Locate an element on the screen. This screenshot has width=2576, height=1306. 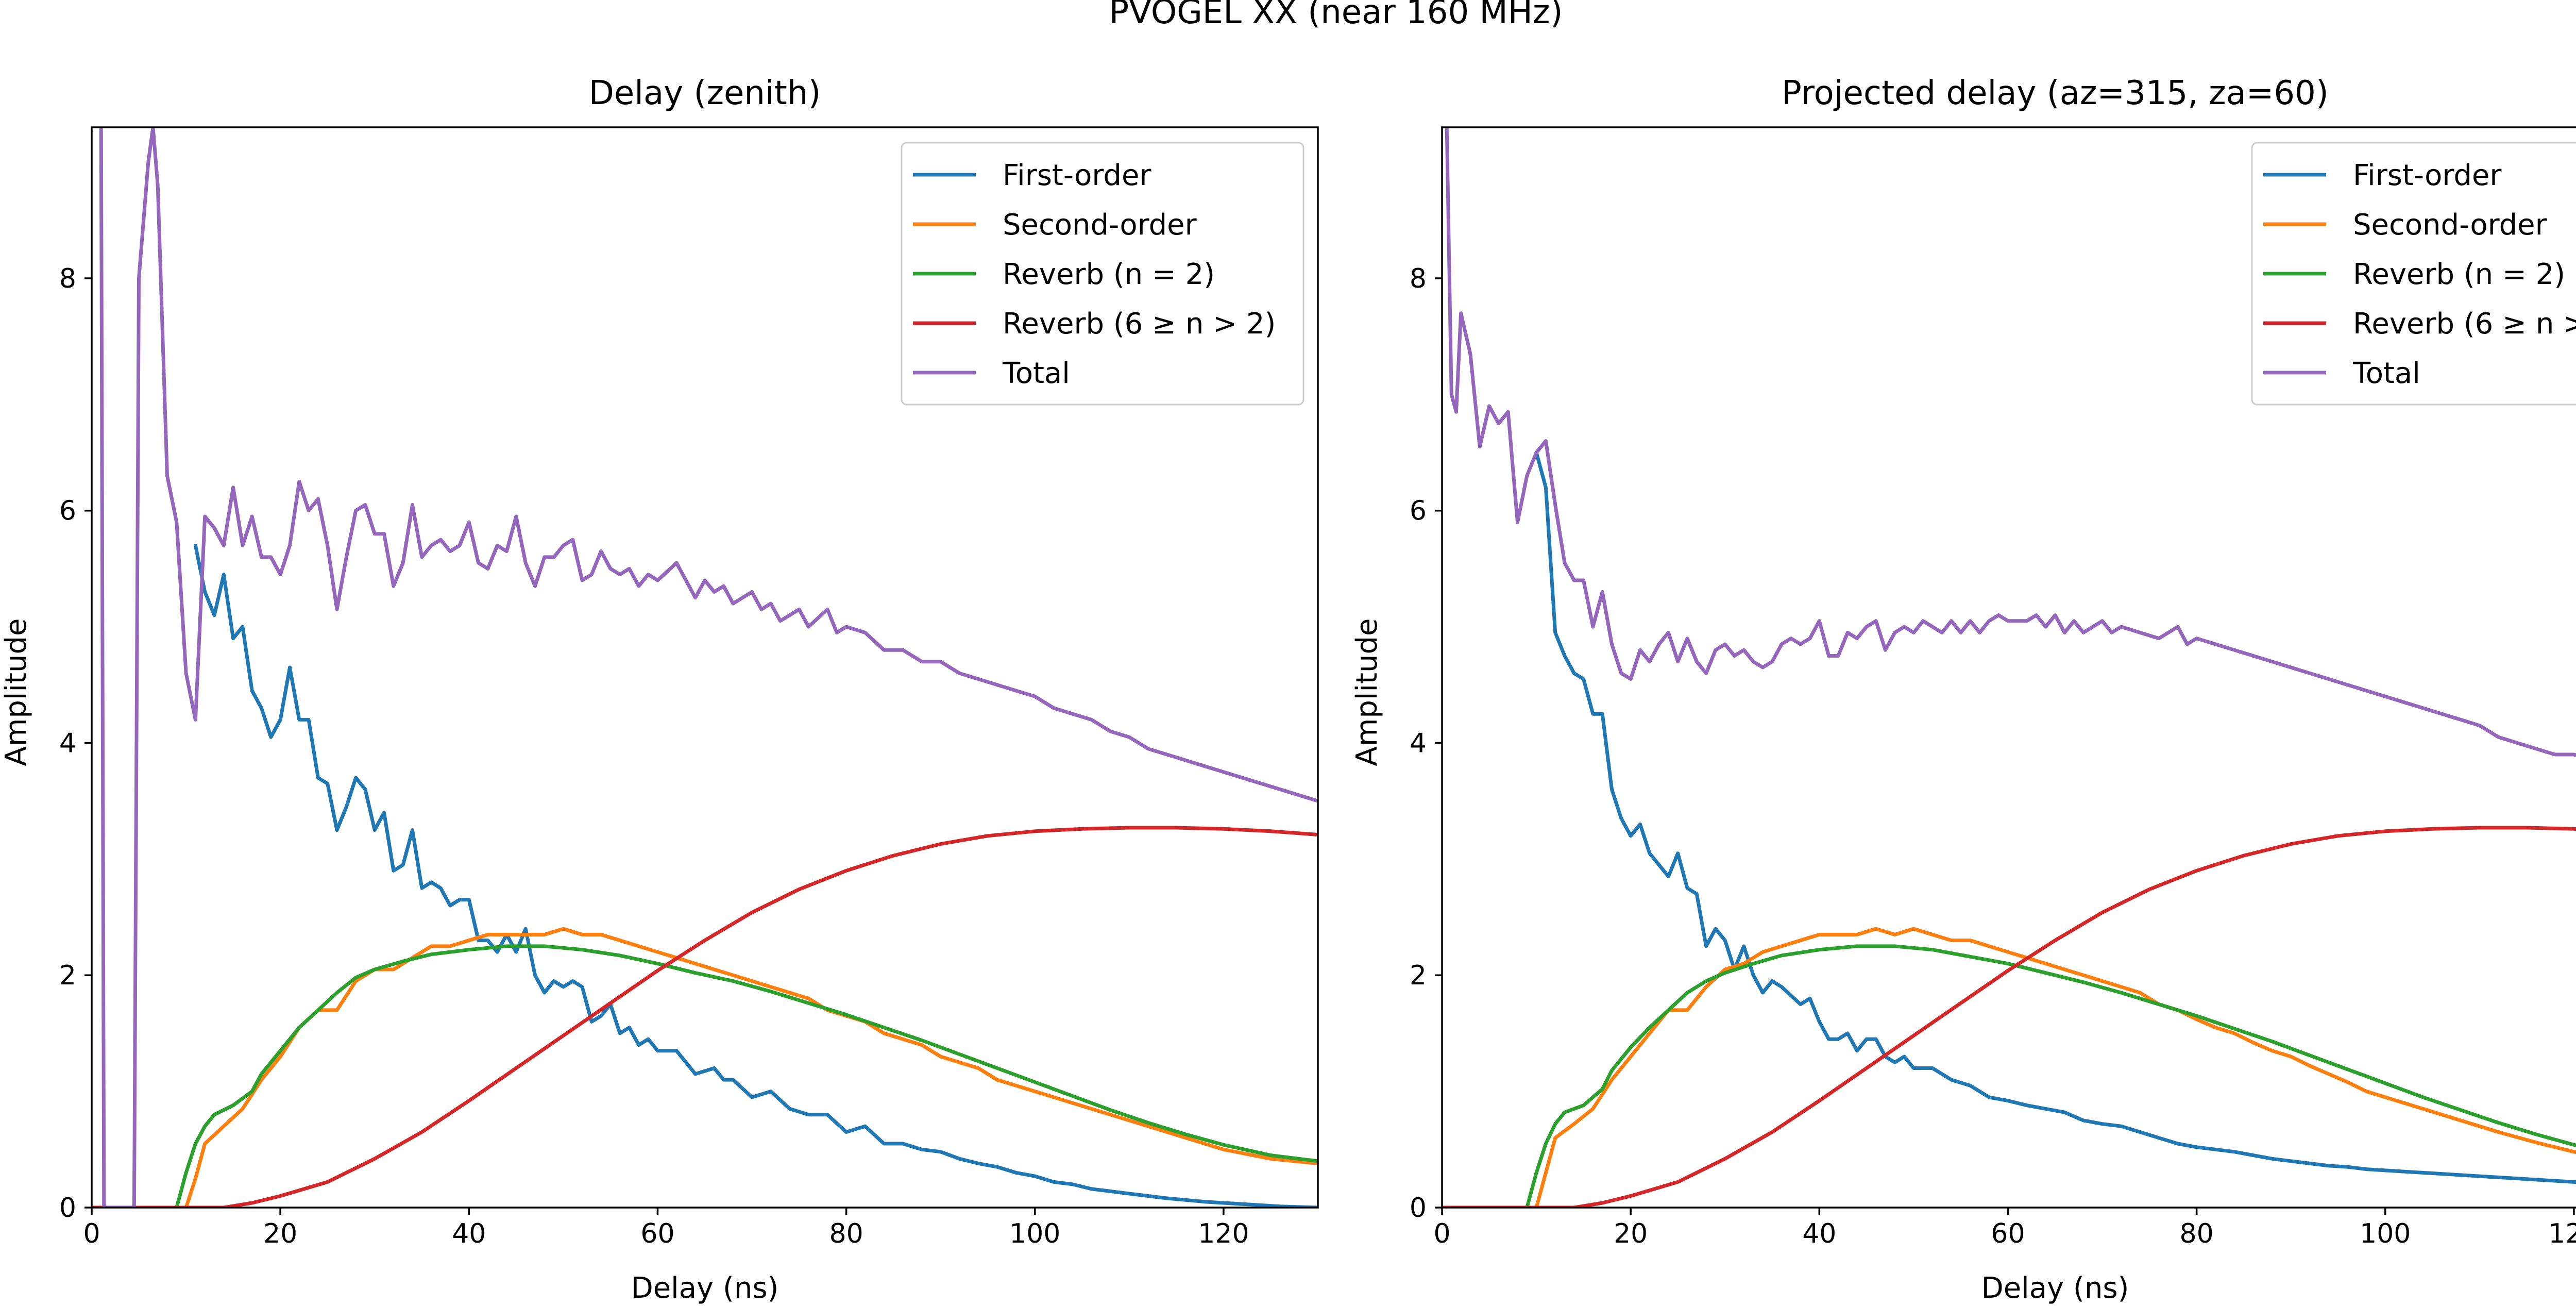
series-line-second-order-zenith is located at coordinates (705, 1067).